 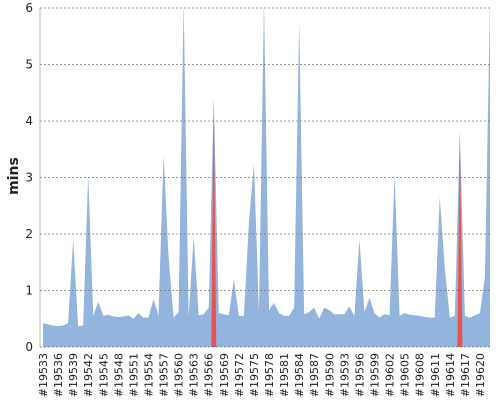 What do you see at coordinates (179, 375) in the screenshot?
I see `x-tick-label: #19560` at bounding box center [179, 375].